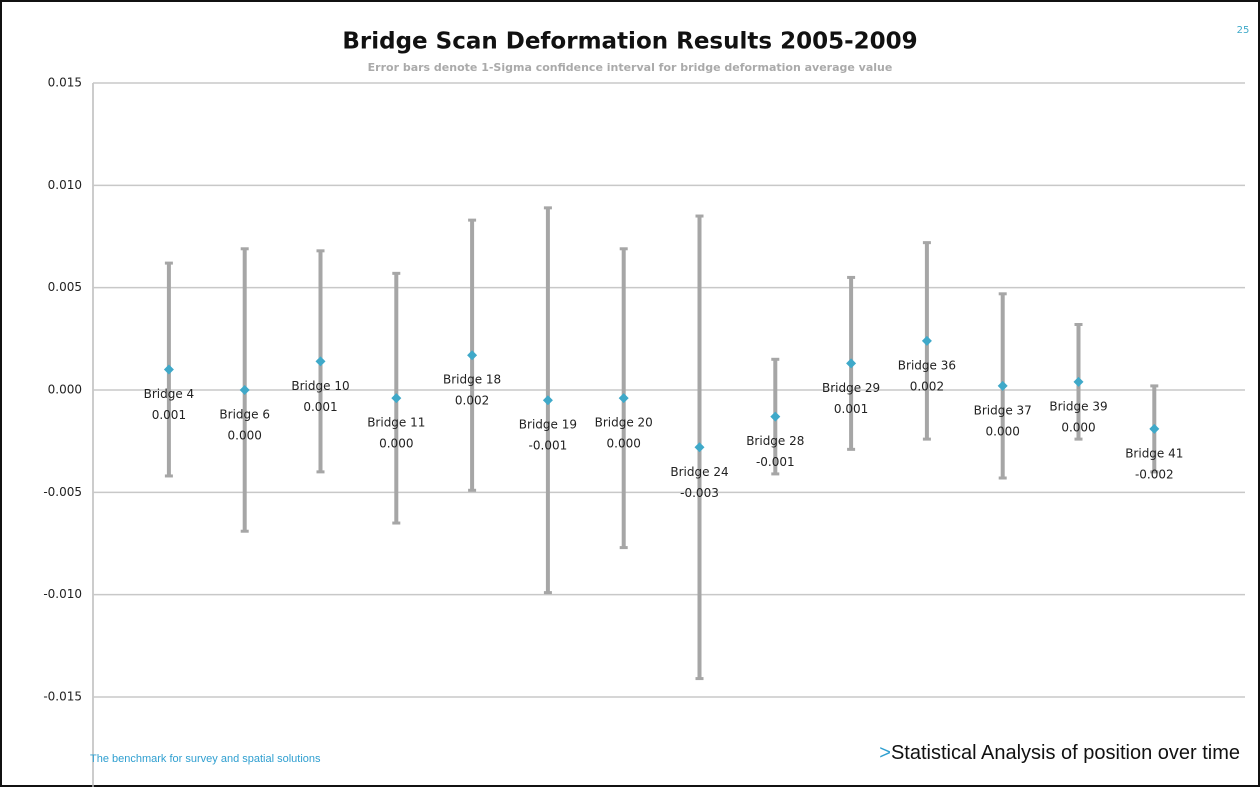 This screenshot has height=787, width=1260. I want to click on category-label: Bridge 18, so click(472, 380).